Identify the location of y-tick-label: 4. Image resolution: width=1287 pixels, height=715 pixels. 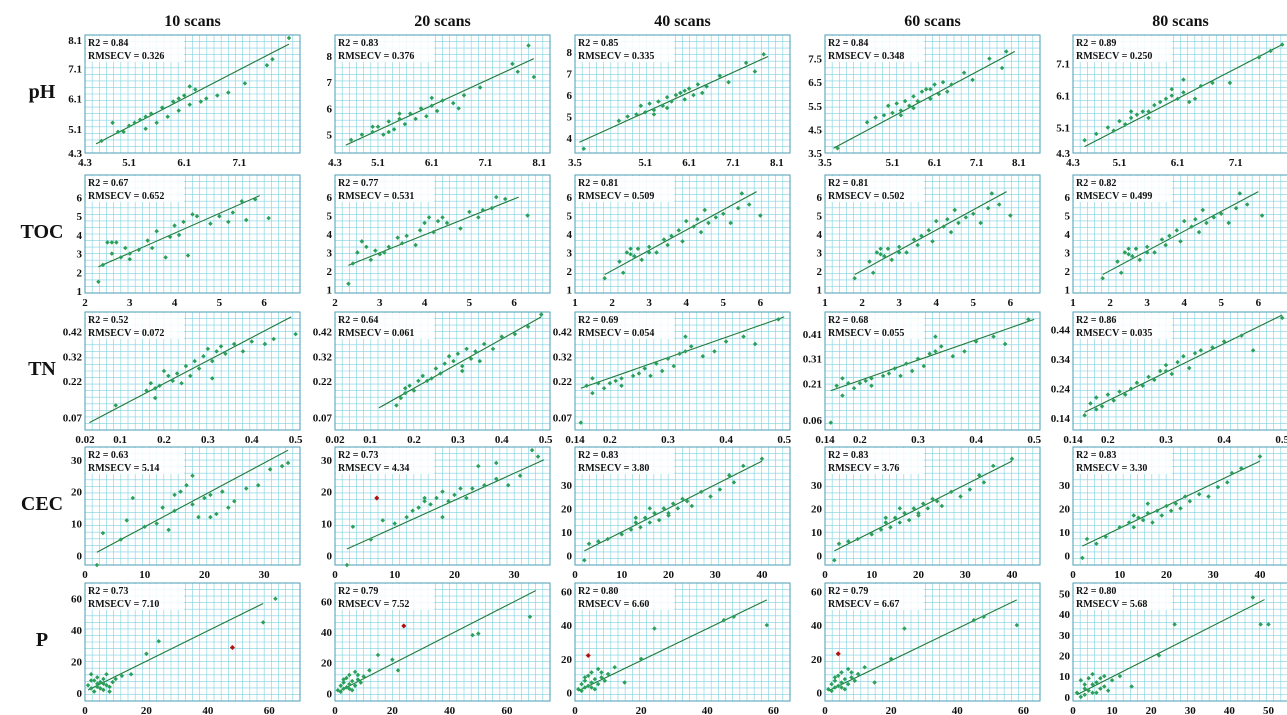
(80, 236).